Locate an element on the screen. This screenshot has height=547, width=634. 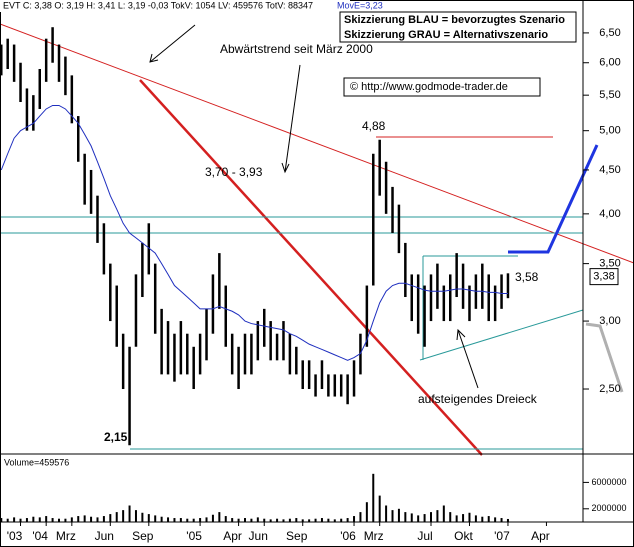
last-price-box is located at coordinates (604, 277).